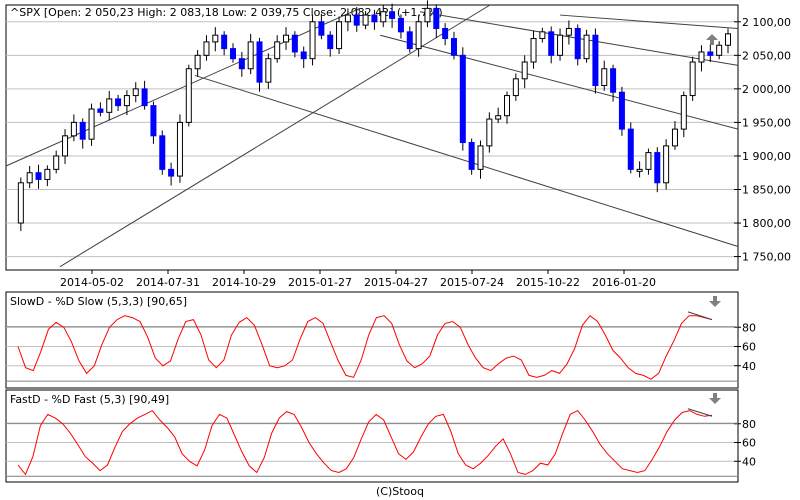 The width and height of the screenshot is (800, 500). What do you see at coordinates (98, 301) in the screenshot?
I see `slow-panel-title: SlowD - %D Slow (5,3,3) [90,65]` at bounding box center [98, 301].